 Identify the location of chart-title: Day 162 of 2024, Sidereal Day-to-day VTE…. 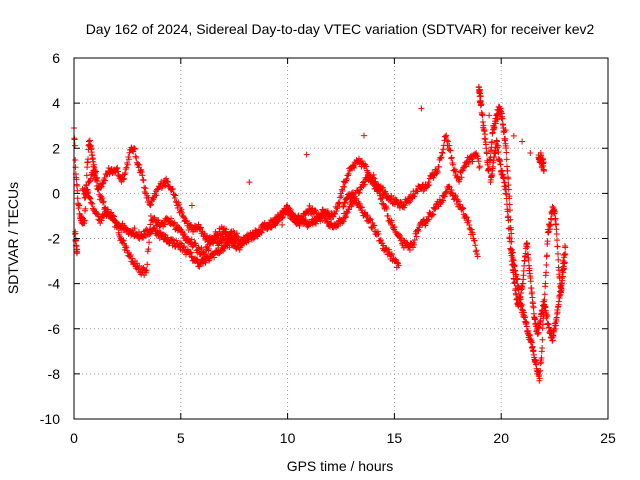
(340, 29).